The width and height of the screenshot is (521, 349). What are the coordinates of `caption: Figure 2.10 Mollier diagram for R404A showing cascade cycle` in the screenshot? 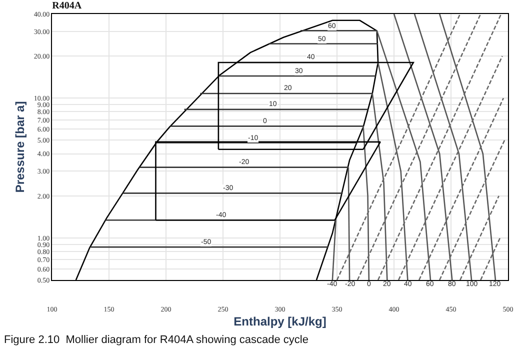 It's located at (156, 340).